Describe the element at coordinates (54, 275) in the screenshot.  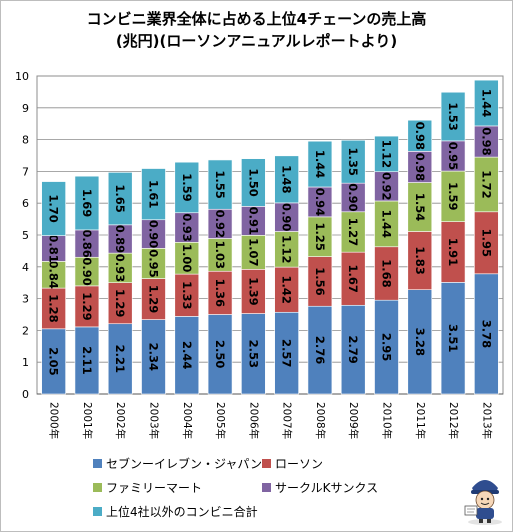
I see `data-label: 0.84` at that location.